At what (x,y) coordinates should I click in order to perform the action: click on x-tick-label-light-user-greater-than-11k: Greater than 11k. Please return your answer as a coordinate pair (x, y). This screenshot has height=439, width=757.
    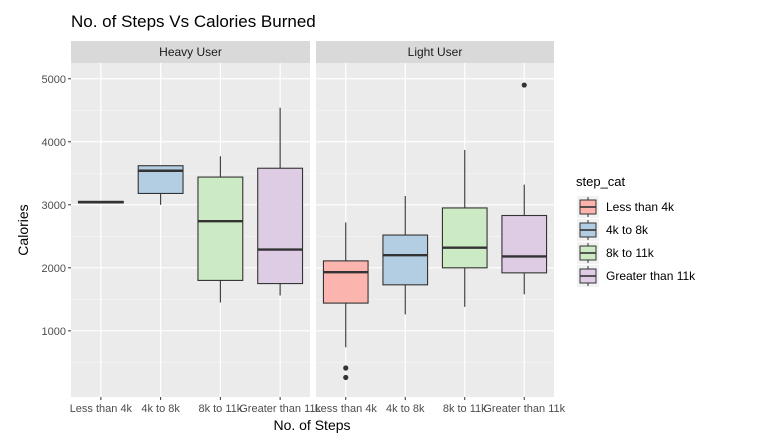
    Looking at the image, I should click on (524, 409).